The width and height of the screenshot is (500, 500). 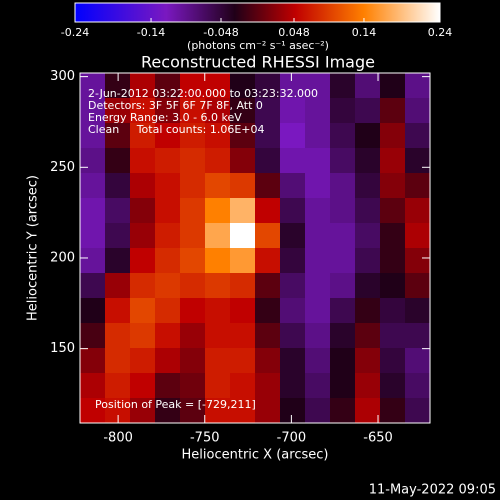 What do you see at coordinates (151, 32) in the screenshot?
I see `colorbar-tick-label: -0.14` at bounding box center [151, 32].